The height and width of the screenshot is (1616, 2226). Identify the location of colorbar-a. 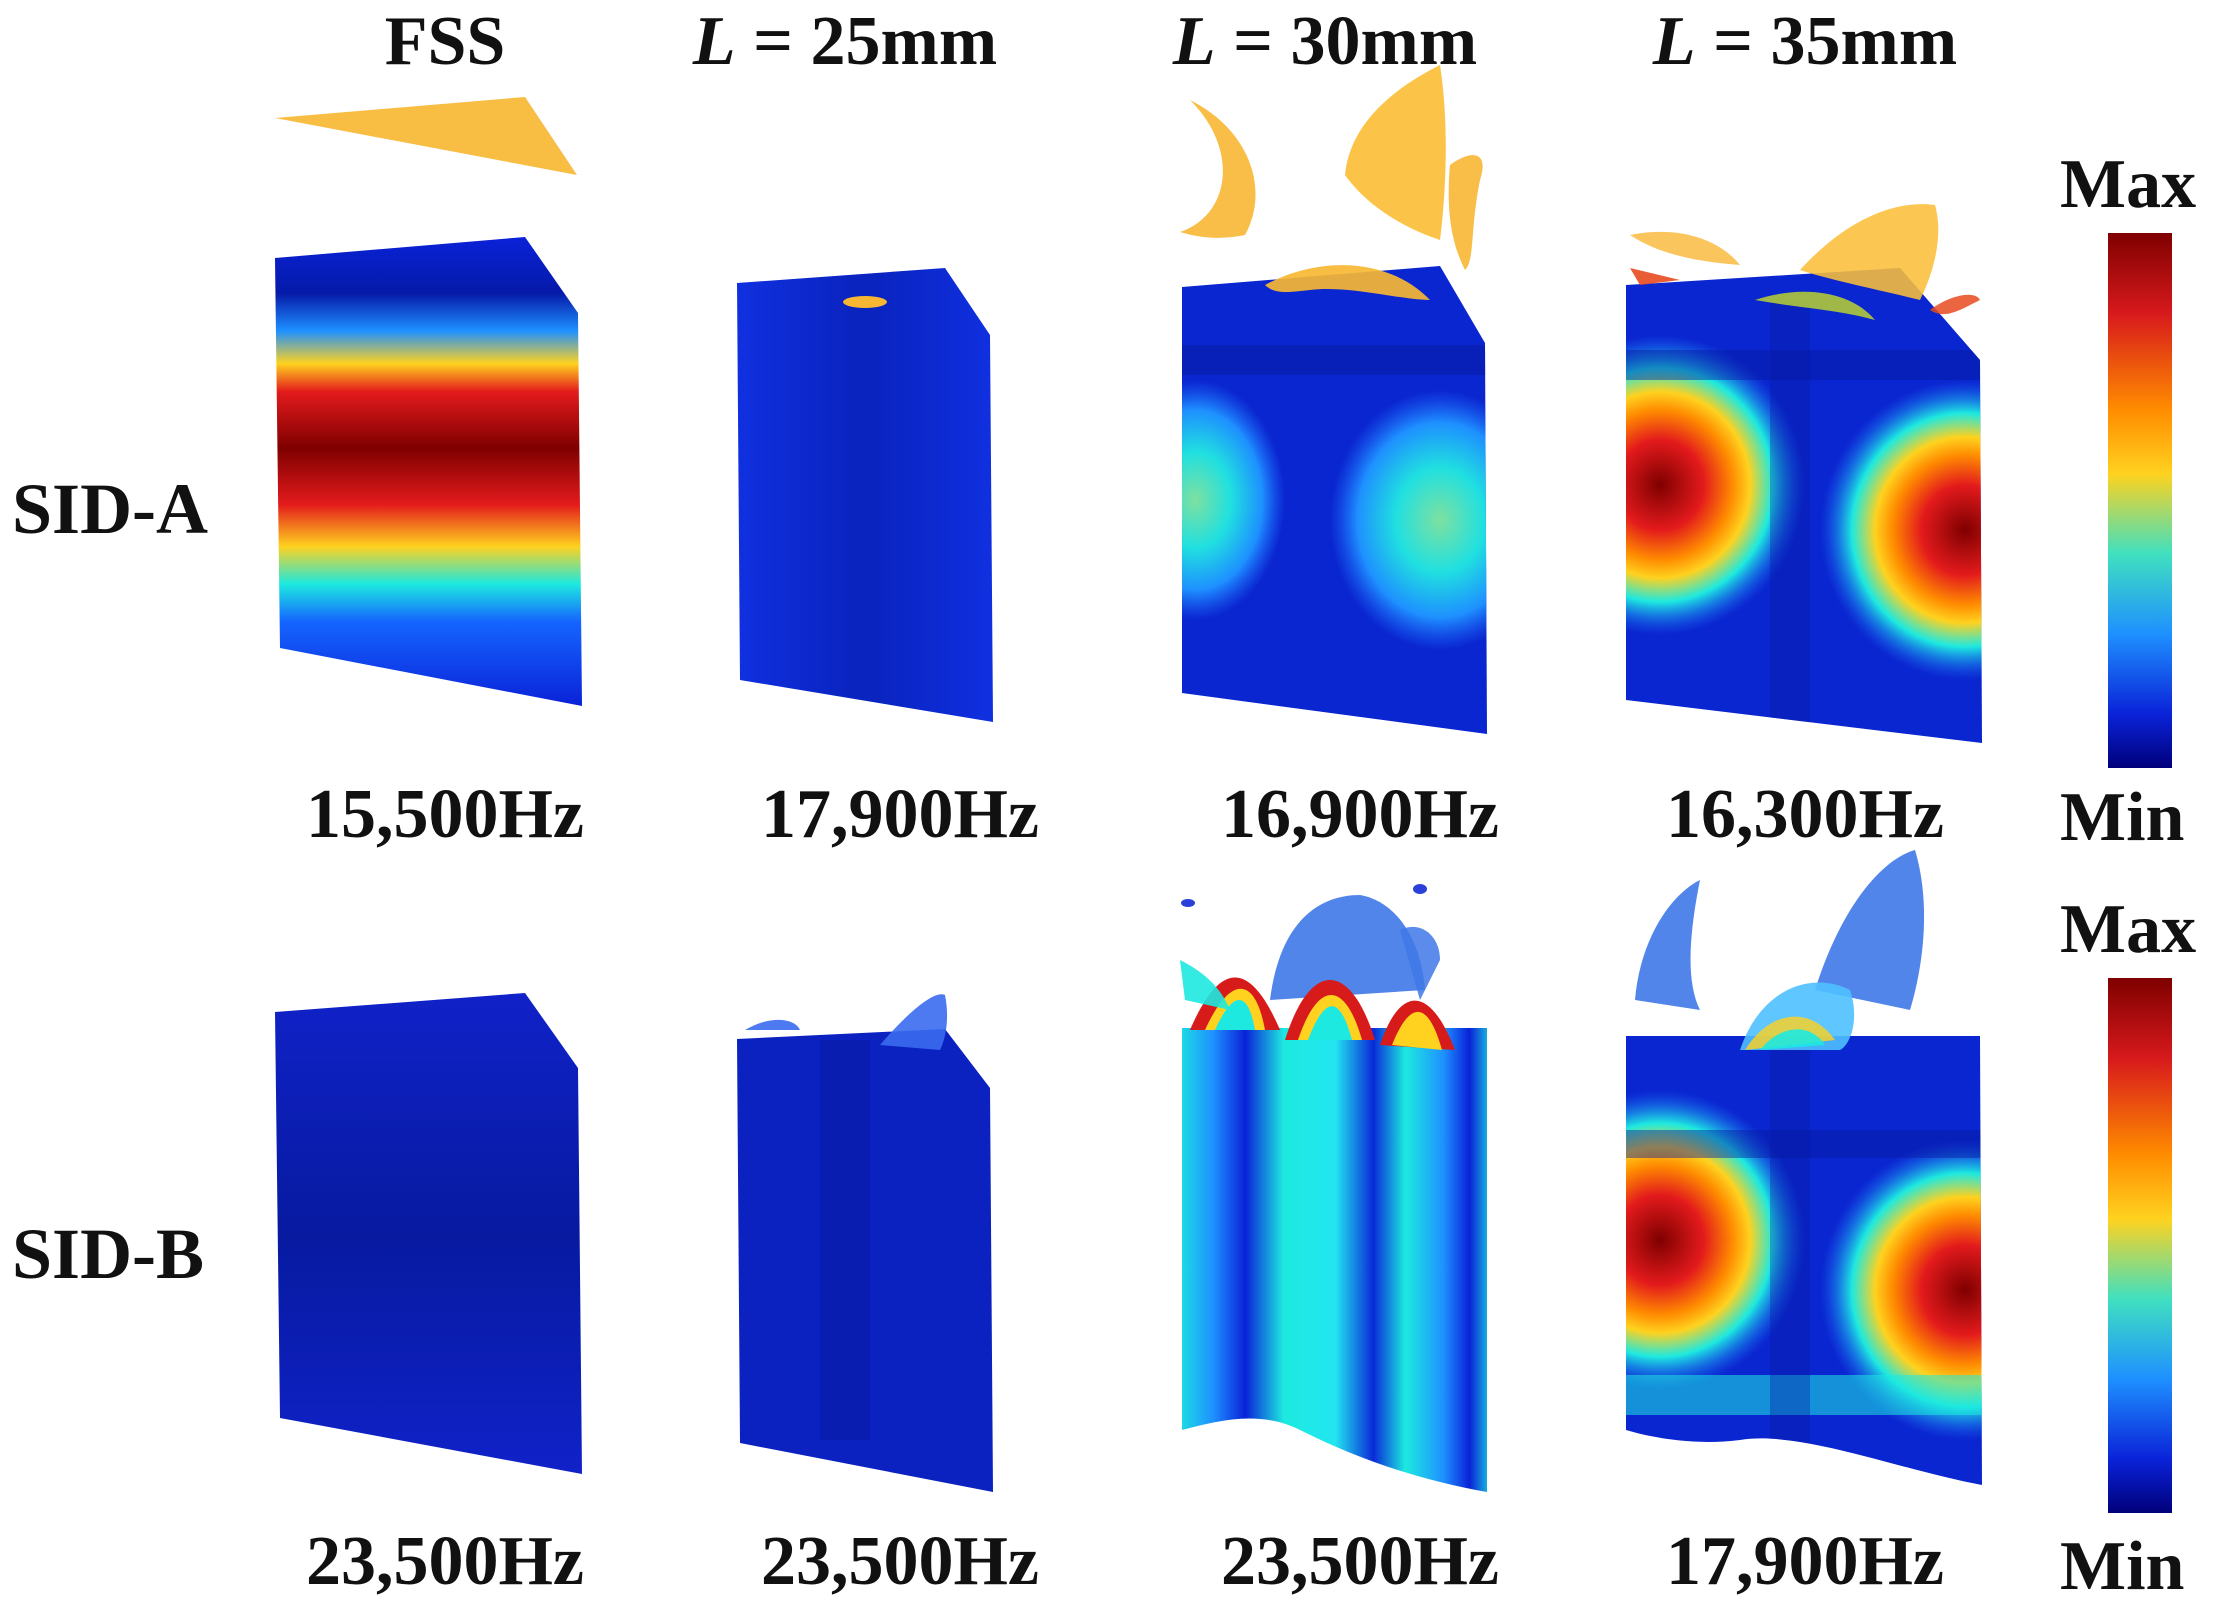
(2140, 500).